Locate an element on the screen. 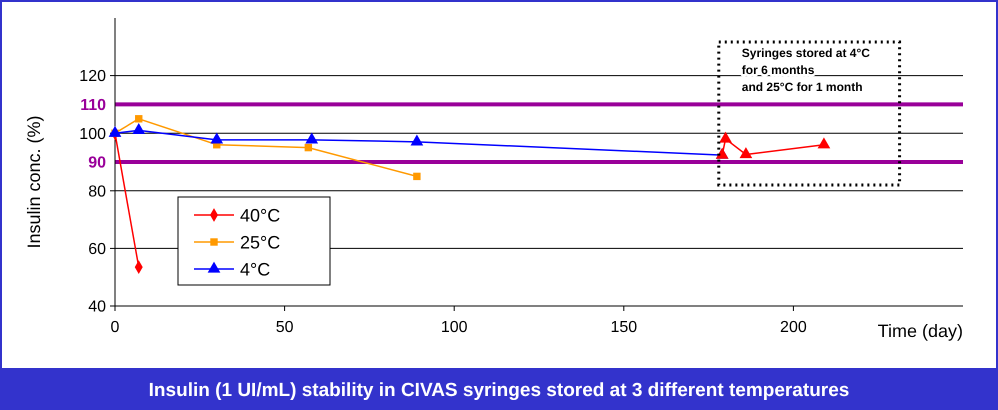 The width and height of the screenshot is (998, 410). ref-line-label: 110 is located at coordinates (93, 105).